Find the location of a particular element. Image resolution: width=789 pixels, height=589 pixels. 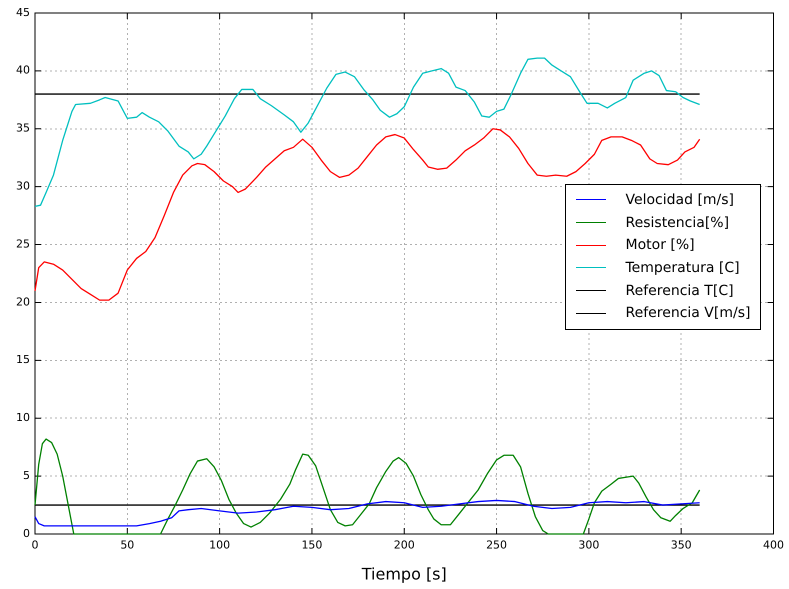

y-tick-label: 0 is located at coordinates (26, 533).